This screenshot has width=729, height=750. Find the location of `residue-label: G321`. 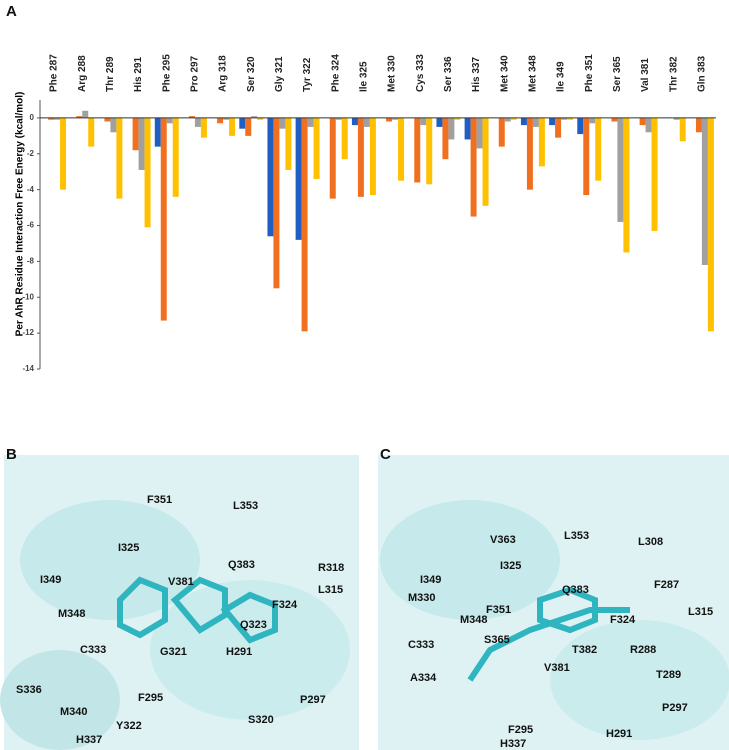

residue-label: G321 is located at coordinates (173, 652).